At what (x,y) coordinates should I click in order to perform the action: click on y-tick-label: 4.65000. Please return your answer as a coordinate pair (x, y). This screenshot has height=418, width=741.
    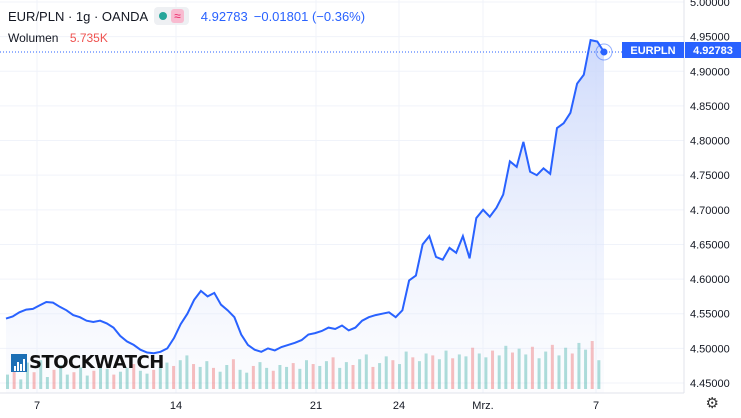
    Looking at the image, I should click on (710, 245).